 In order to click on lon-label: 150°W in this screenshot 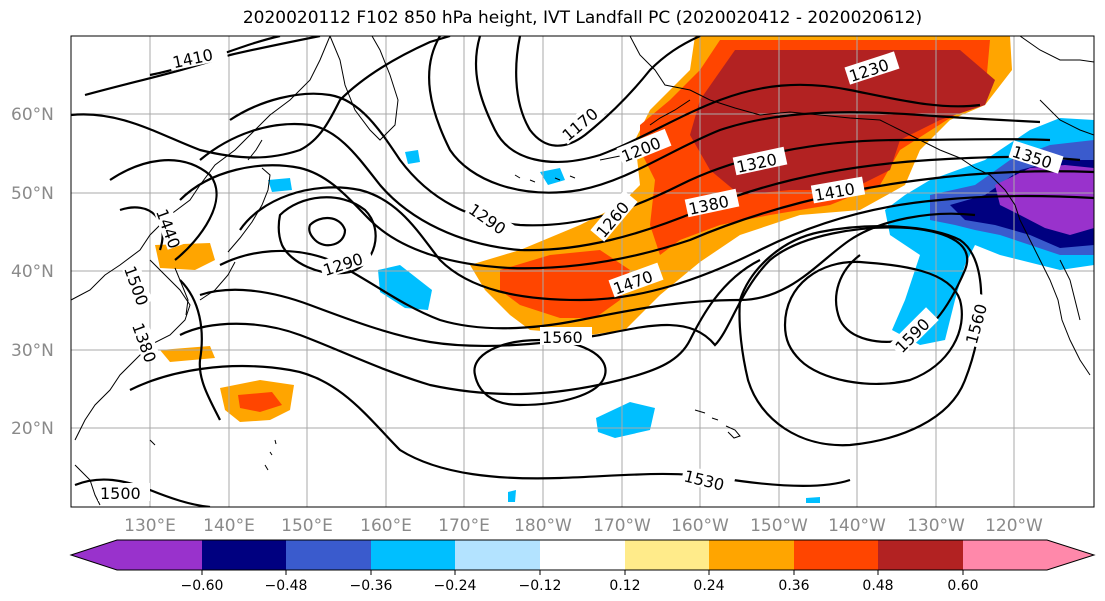, I will do `click(779, 526)`.